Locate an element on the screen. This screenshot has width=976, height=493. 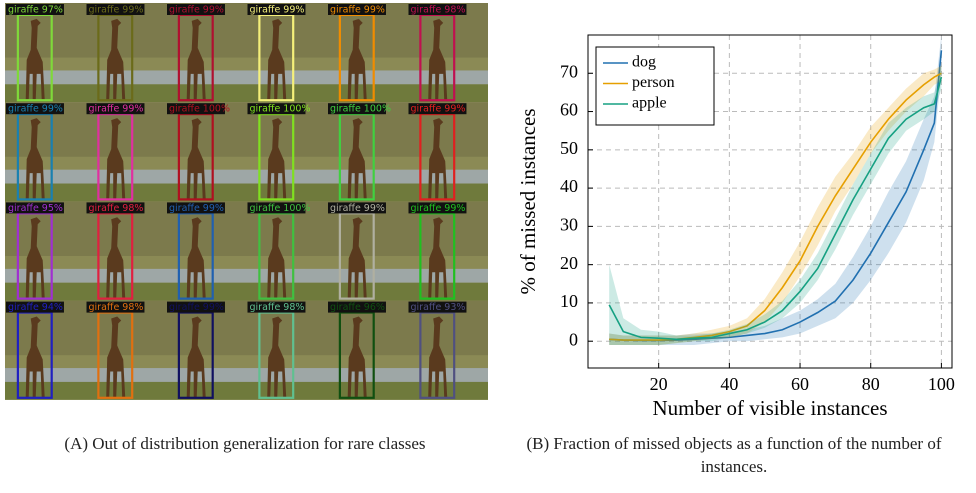
y-tick-label: 40 is located at coordinates (569, 186).